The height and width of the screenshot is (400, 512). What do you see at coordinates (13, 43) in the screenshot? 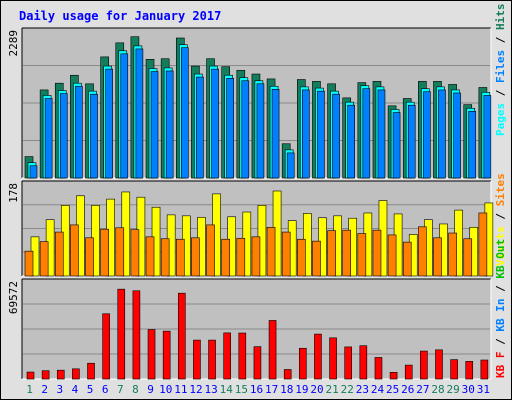
I see `ymax-label-top: 2289` at bounding box center [13, 43].